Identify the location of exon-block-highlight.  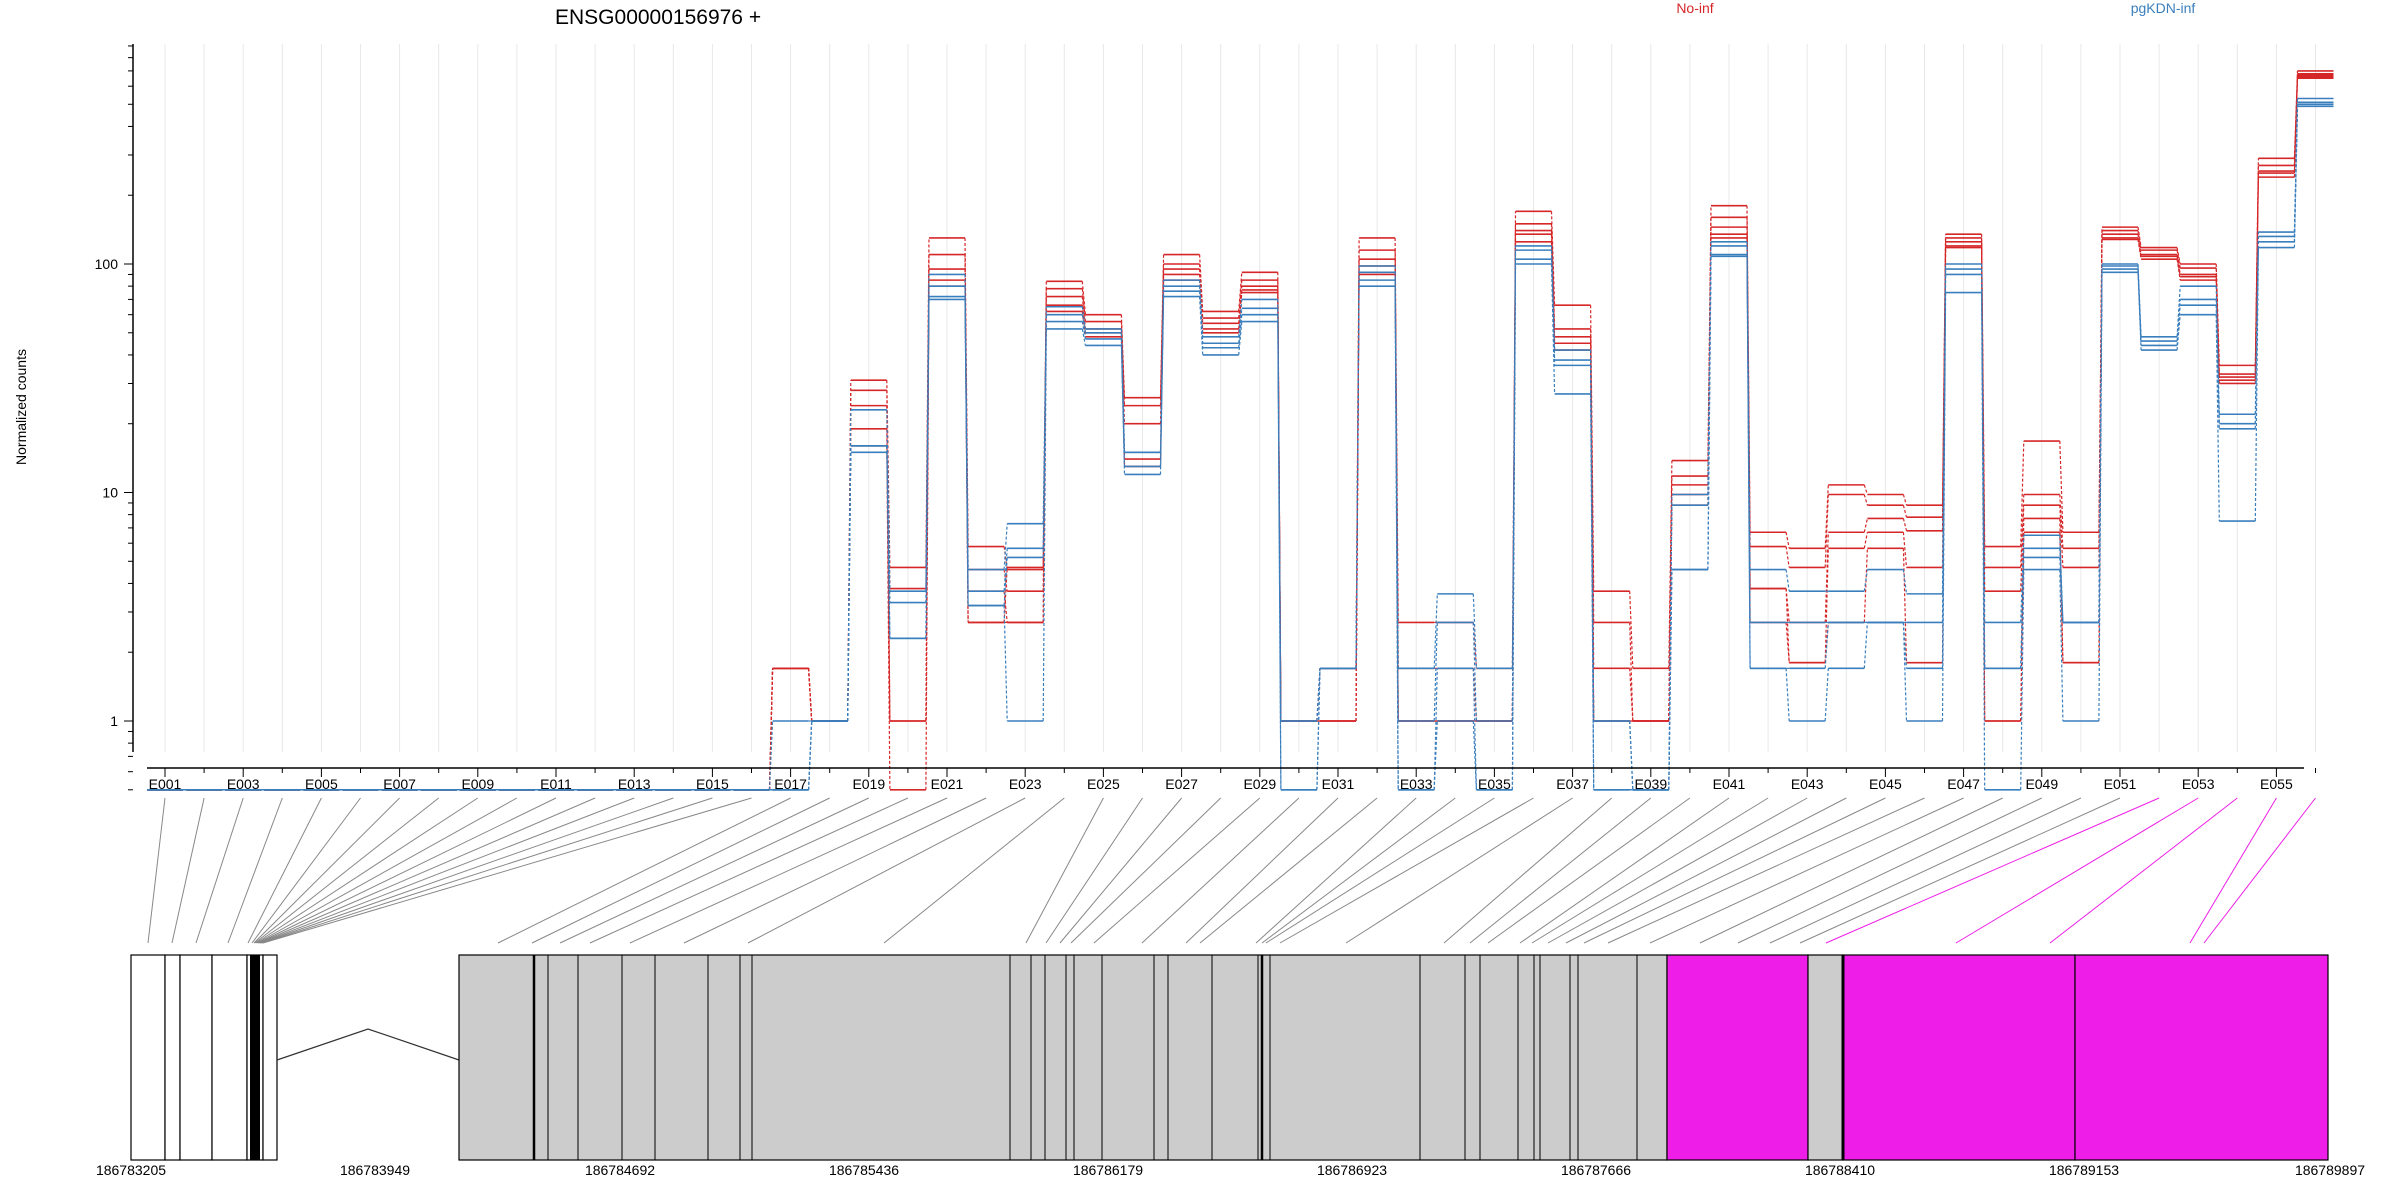
(1959, 1057).